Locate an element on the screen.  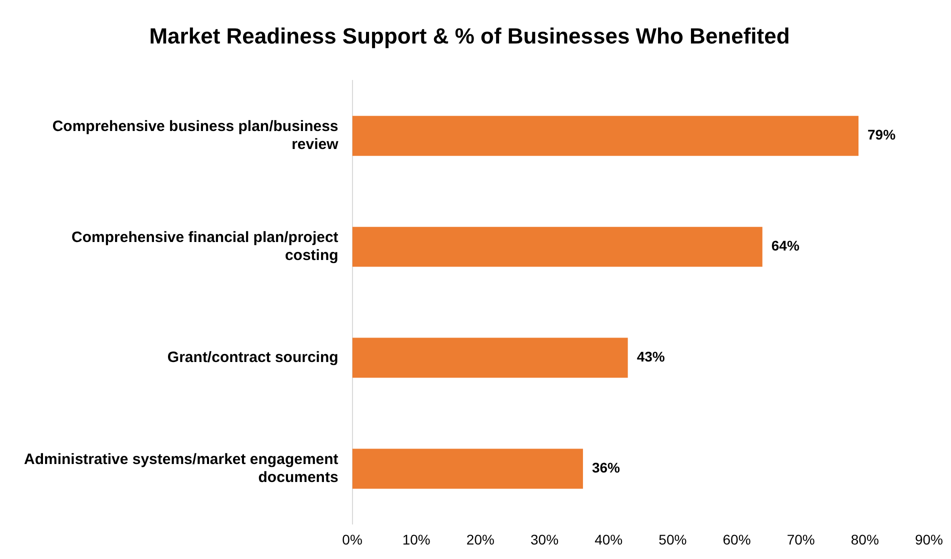
chart-title: Market Readiness Support & % of Businesses Who Benefited is located at coordinates (469, 35).